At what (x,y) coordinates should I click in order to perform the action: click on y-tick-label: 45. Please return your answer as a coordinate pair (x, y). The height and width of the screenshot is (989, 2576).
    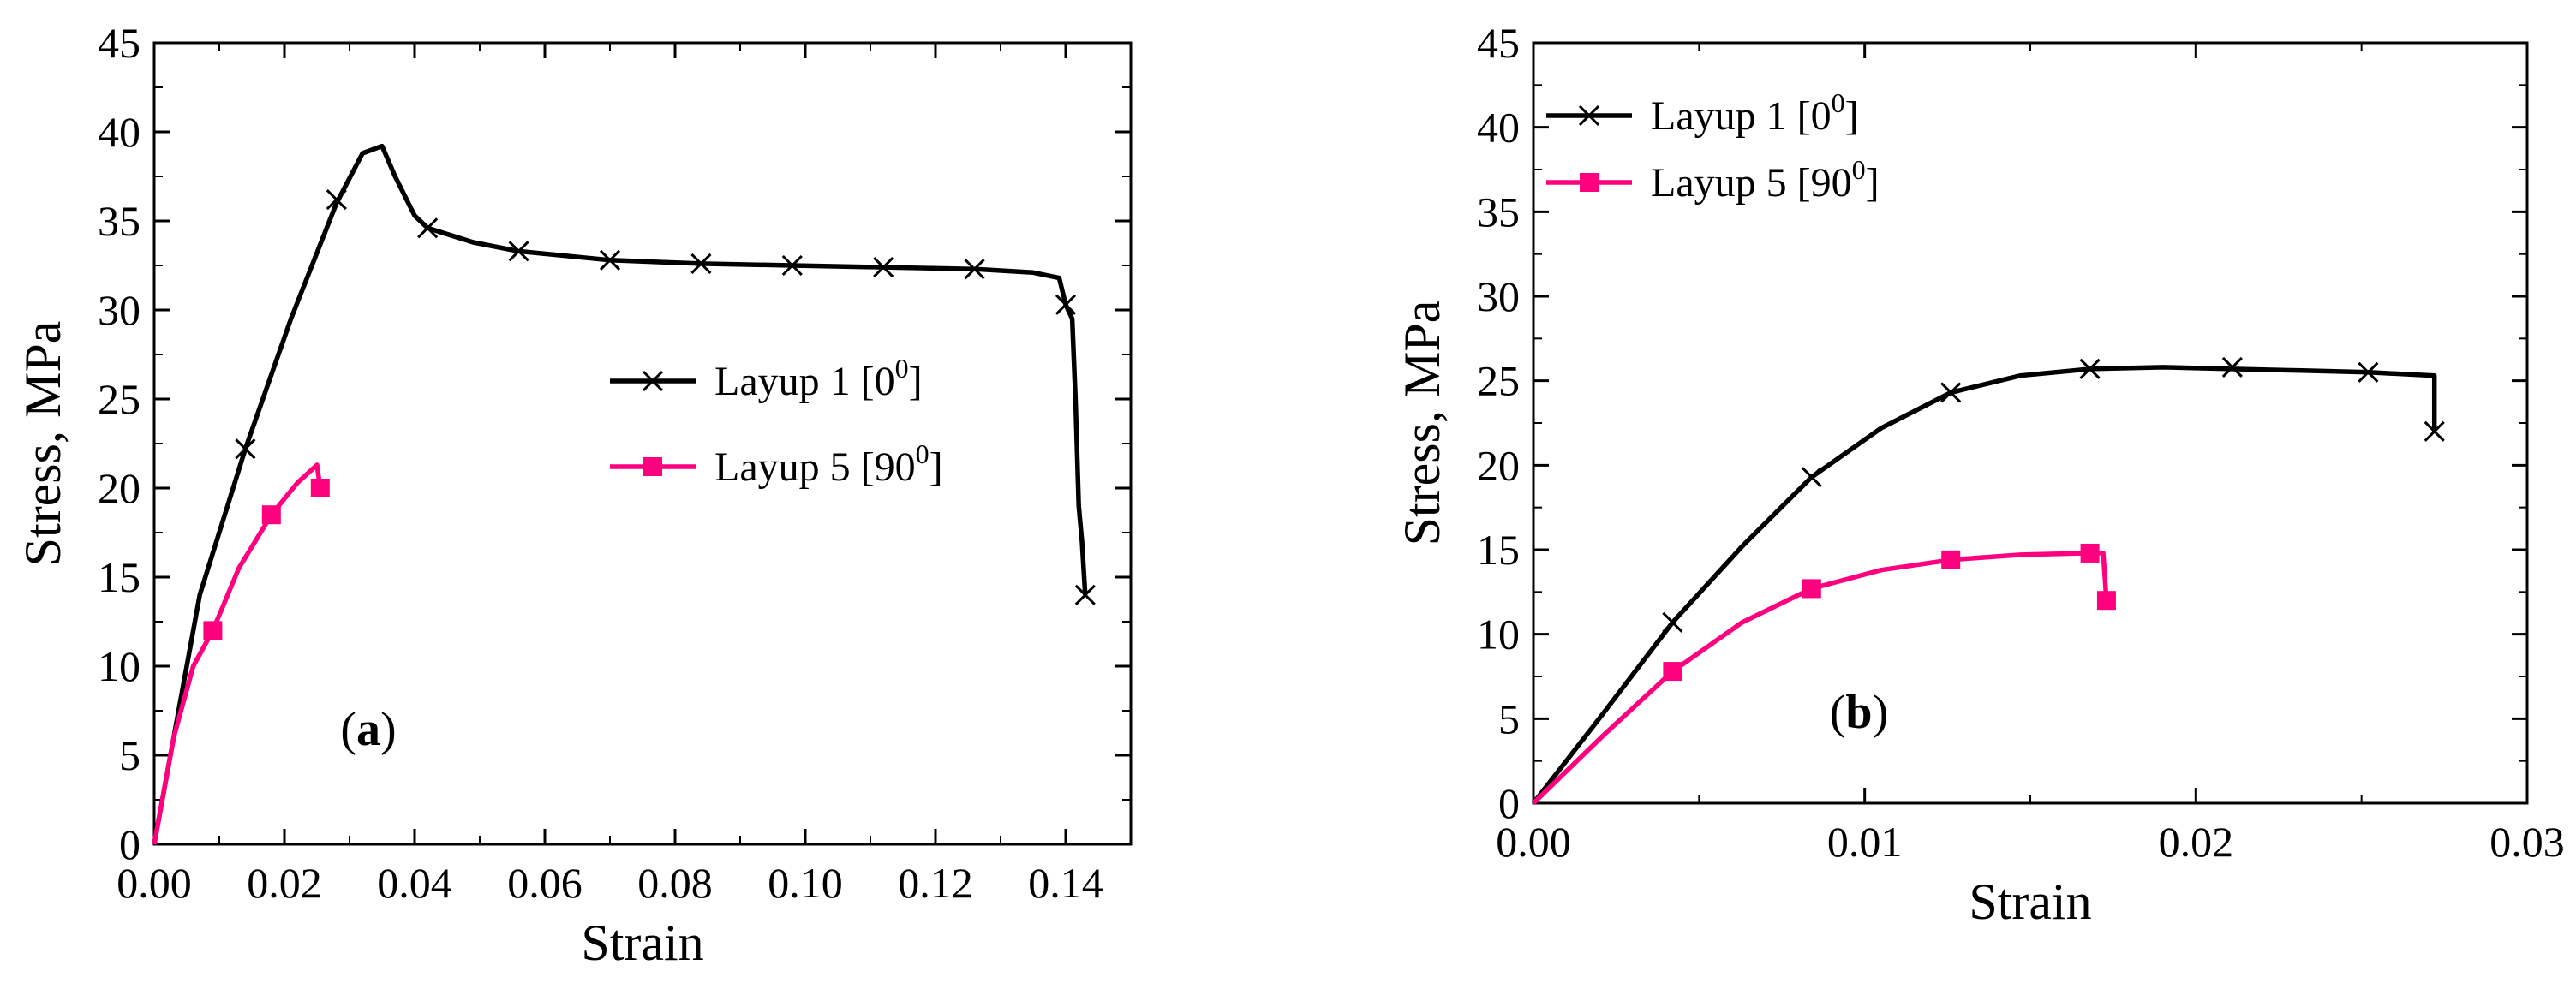
    Looking at the image, I should click on (119, 43).